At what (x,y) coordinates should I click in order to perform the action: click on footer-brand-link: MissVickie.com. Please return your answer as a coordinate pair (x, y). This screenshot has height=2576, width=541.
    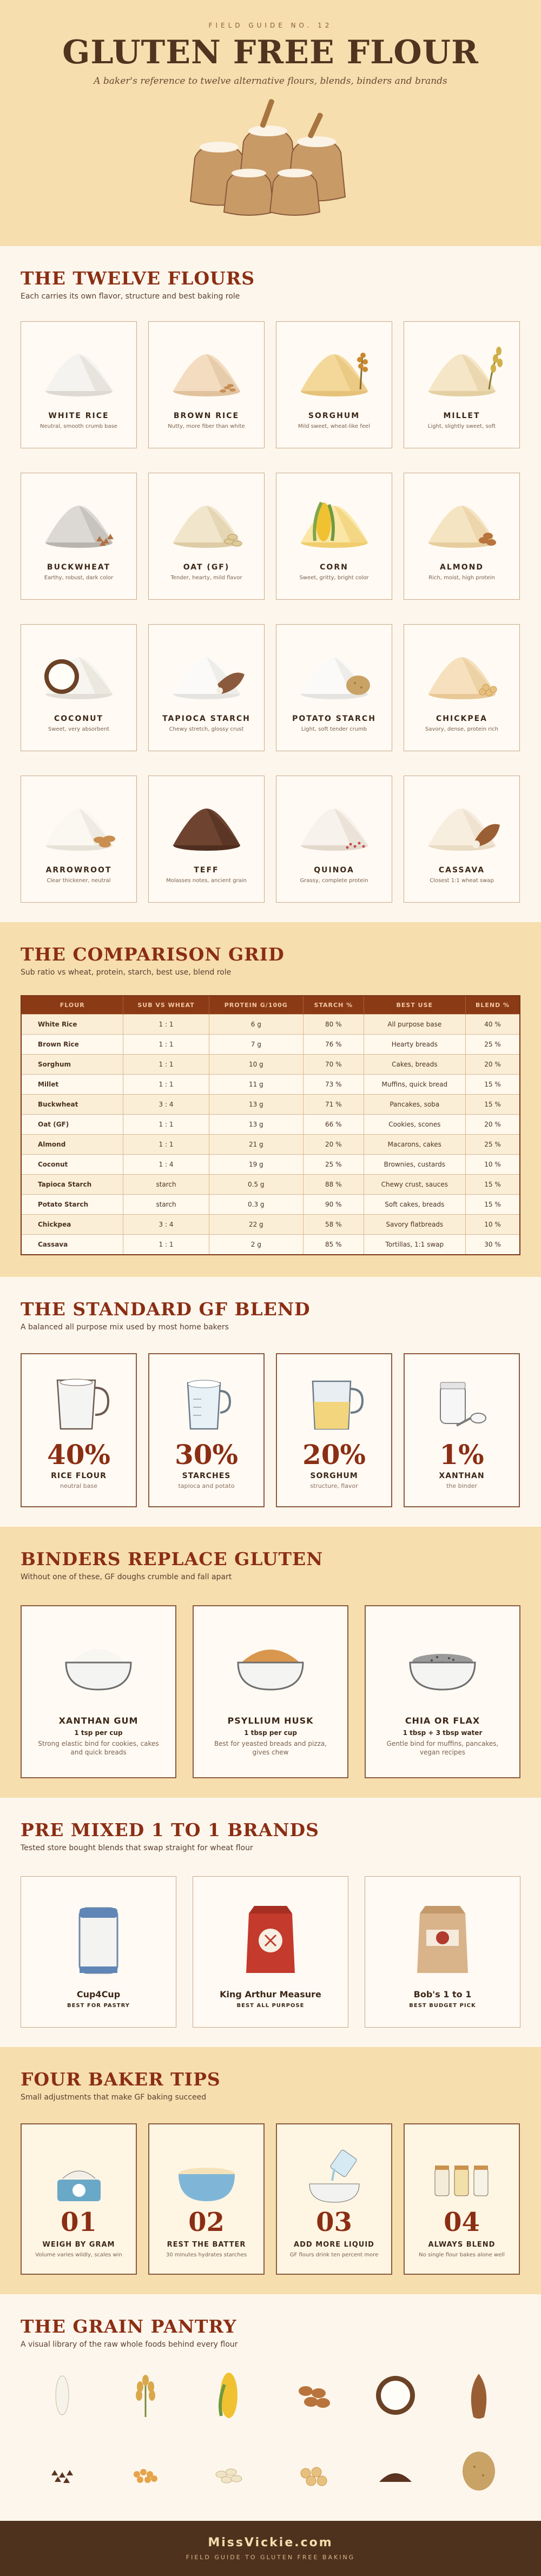
    Looking at the image, I should click on (270, 2542).